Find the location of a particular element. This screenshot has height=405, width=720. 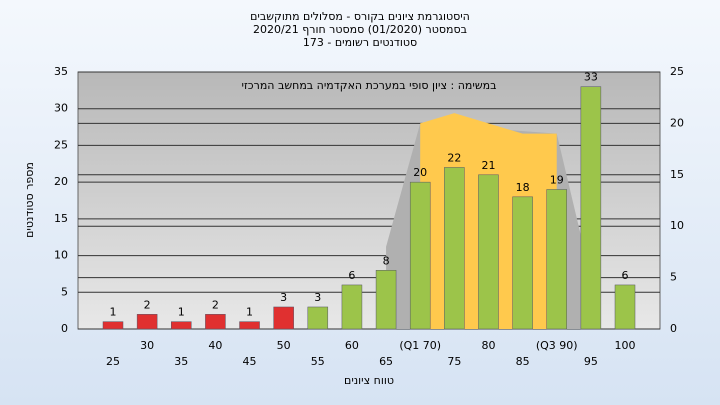

x-tick-label: 45 is located at coordinates (250, 361).